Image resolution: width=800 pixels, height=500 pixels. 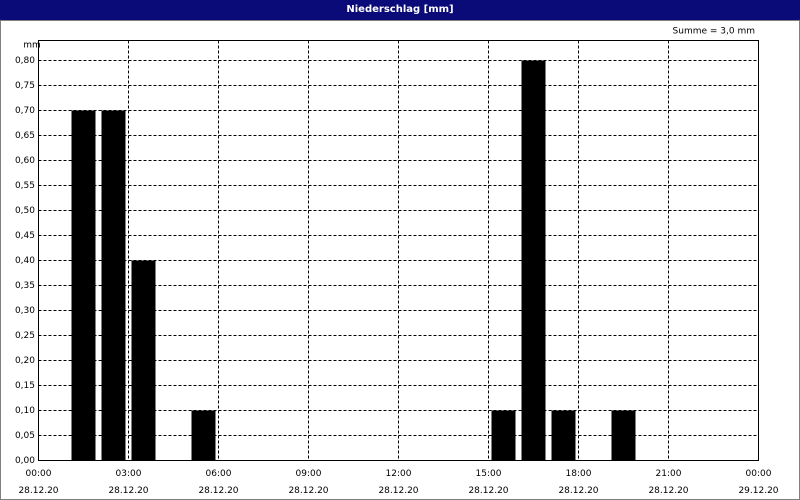 What do you see at coordinates (25, 111) in the screenshot?
I see `y-tick-label: 0,70` at bounding box center [25, 111].